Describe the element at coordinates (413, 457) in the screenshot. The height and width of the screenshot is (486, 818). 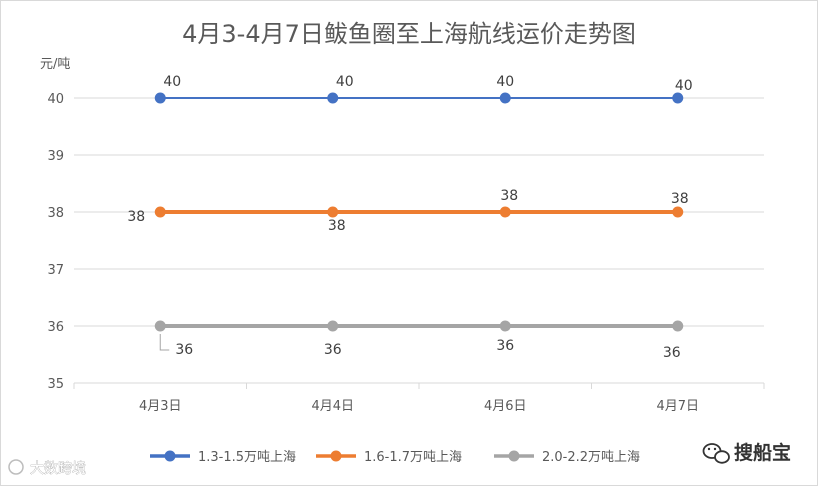
I see `legend-label: 1.6-1.7万吨上海` at that location.